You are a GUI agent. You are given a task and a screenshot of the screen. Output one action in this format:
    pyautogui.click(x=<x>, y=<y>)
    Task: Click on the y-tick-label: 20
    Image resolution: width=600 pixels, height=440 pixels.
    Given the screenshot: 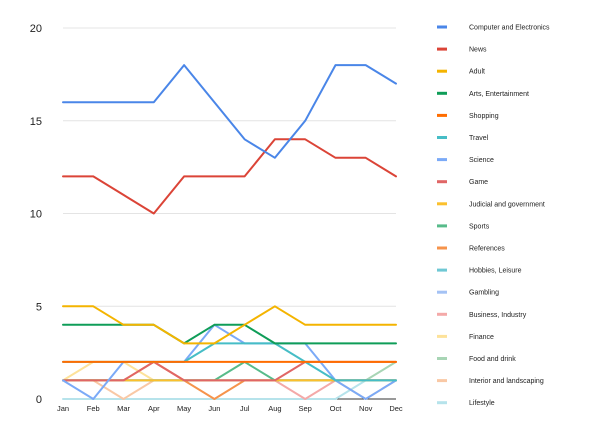 What is the action you would take?
    pyautogui.click(x=36, y=29)
    